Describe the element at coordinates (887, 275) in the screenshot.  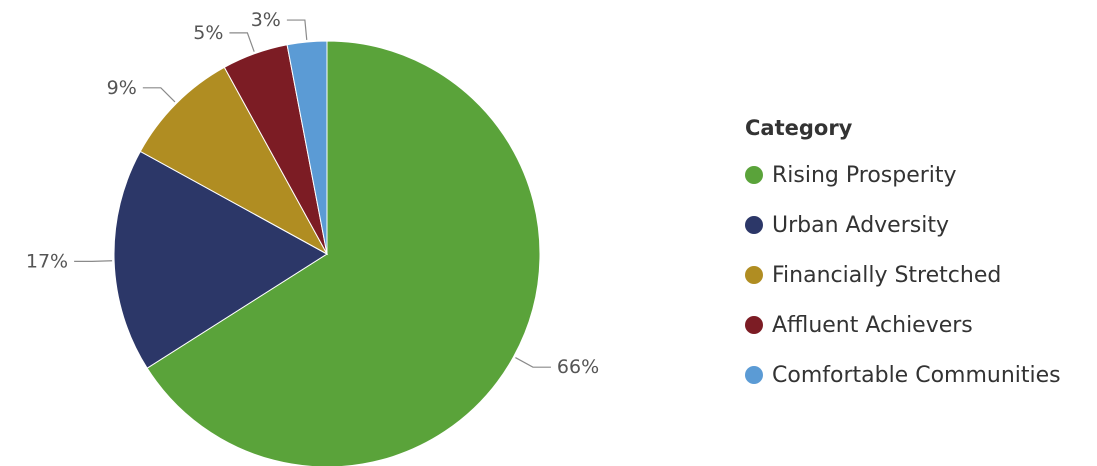
I see `legend-label: Financially Stretched` at that location.